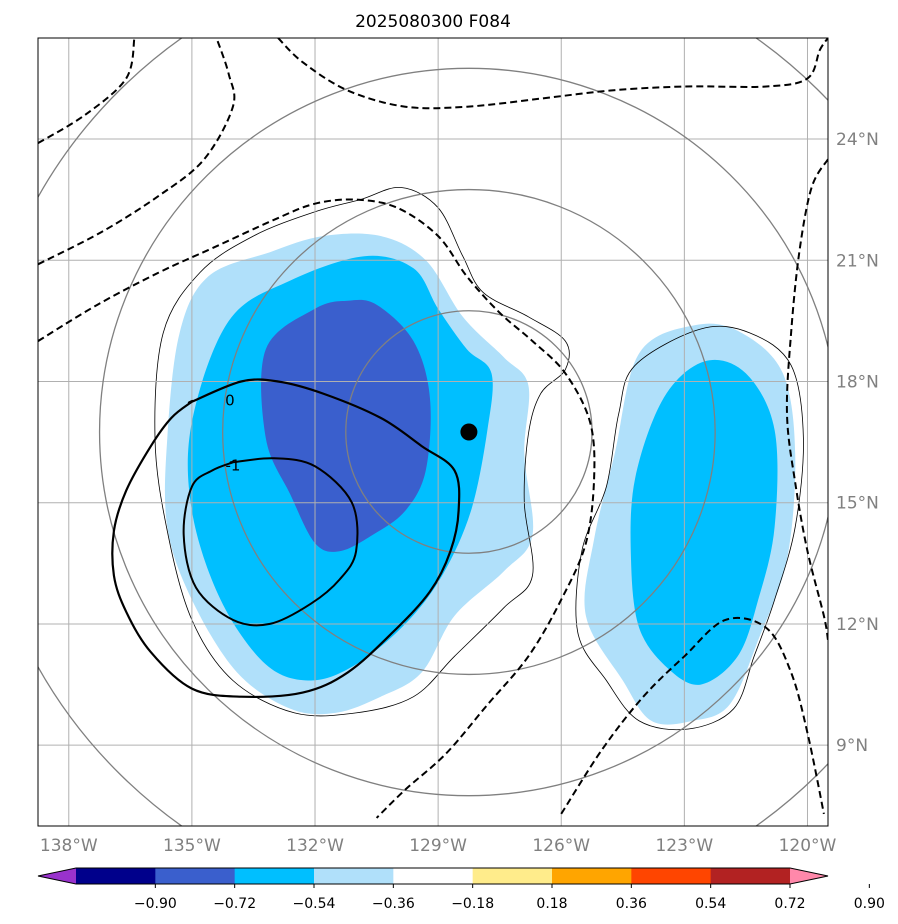 This screenshot has width=898, height=924. I want to click on lon-tick-label: 129°W, so click(438, 846).